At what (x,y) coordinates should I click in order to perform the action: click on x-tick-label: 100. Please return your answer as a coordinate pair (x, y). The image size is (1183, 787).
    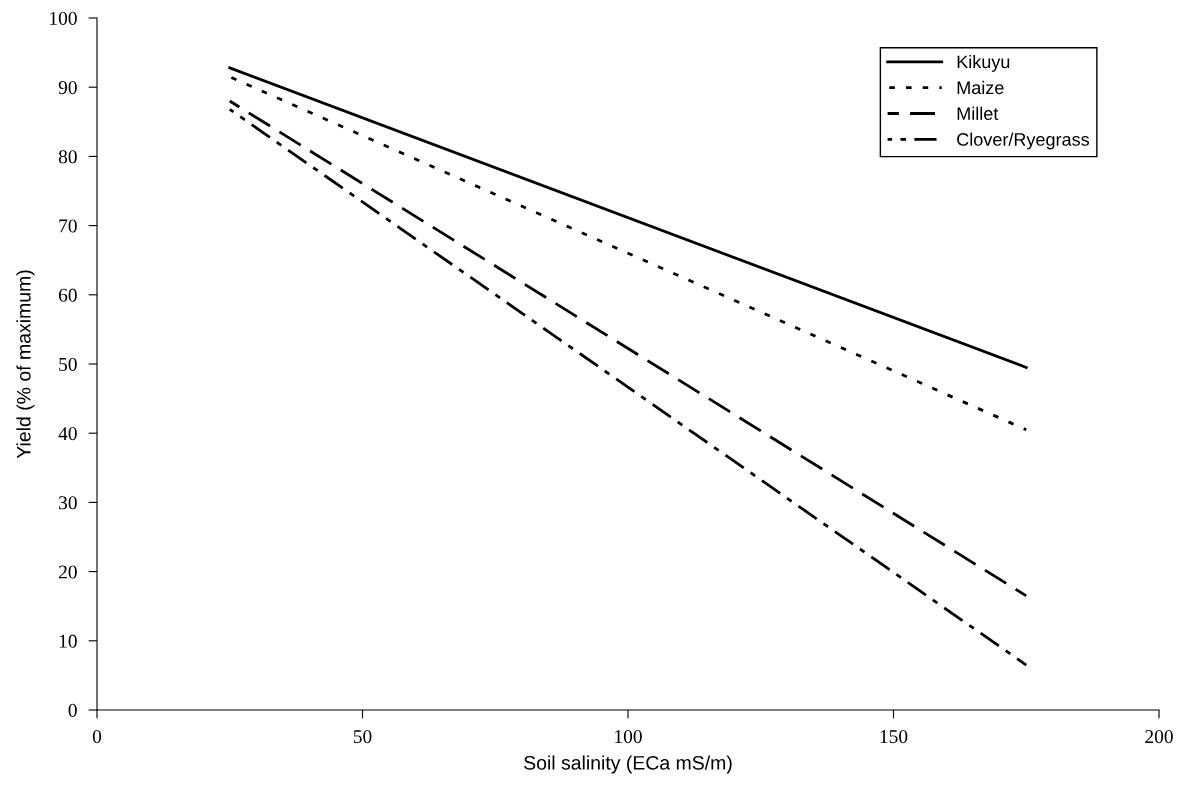
    Looking at the image, I should click on (628, 737).